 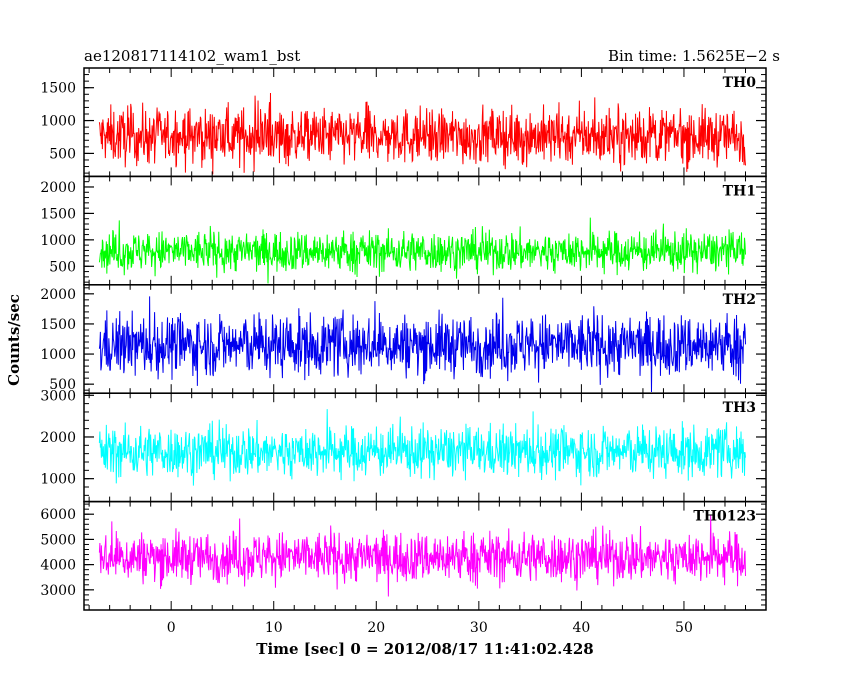 I want to click on series-th2, so click(x=422, y=344).